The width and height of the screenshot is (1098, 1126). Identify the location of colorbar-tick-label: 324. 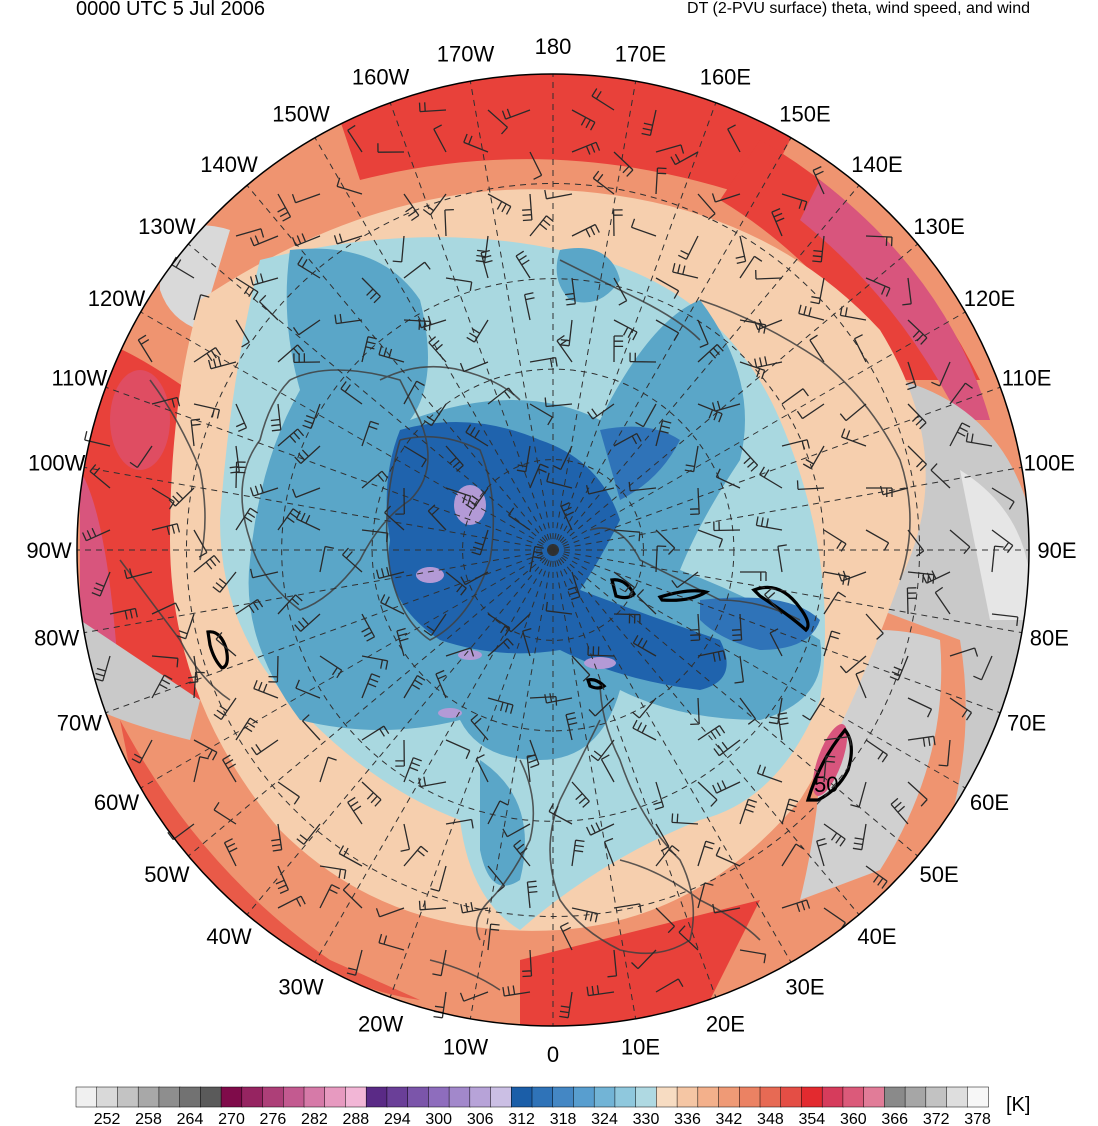
(604, 1118).